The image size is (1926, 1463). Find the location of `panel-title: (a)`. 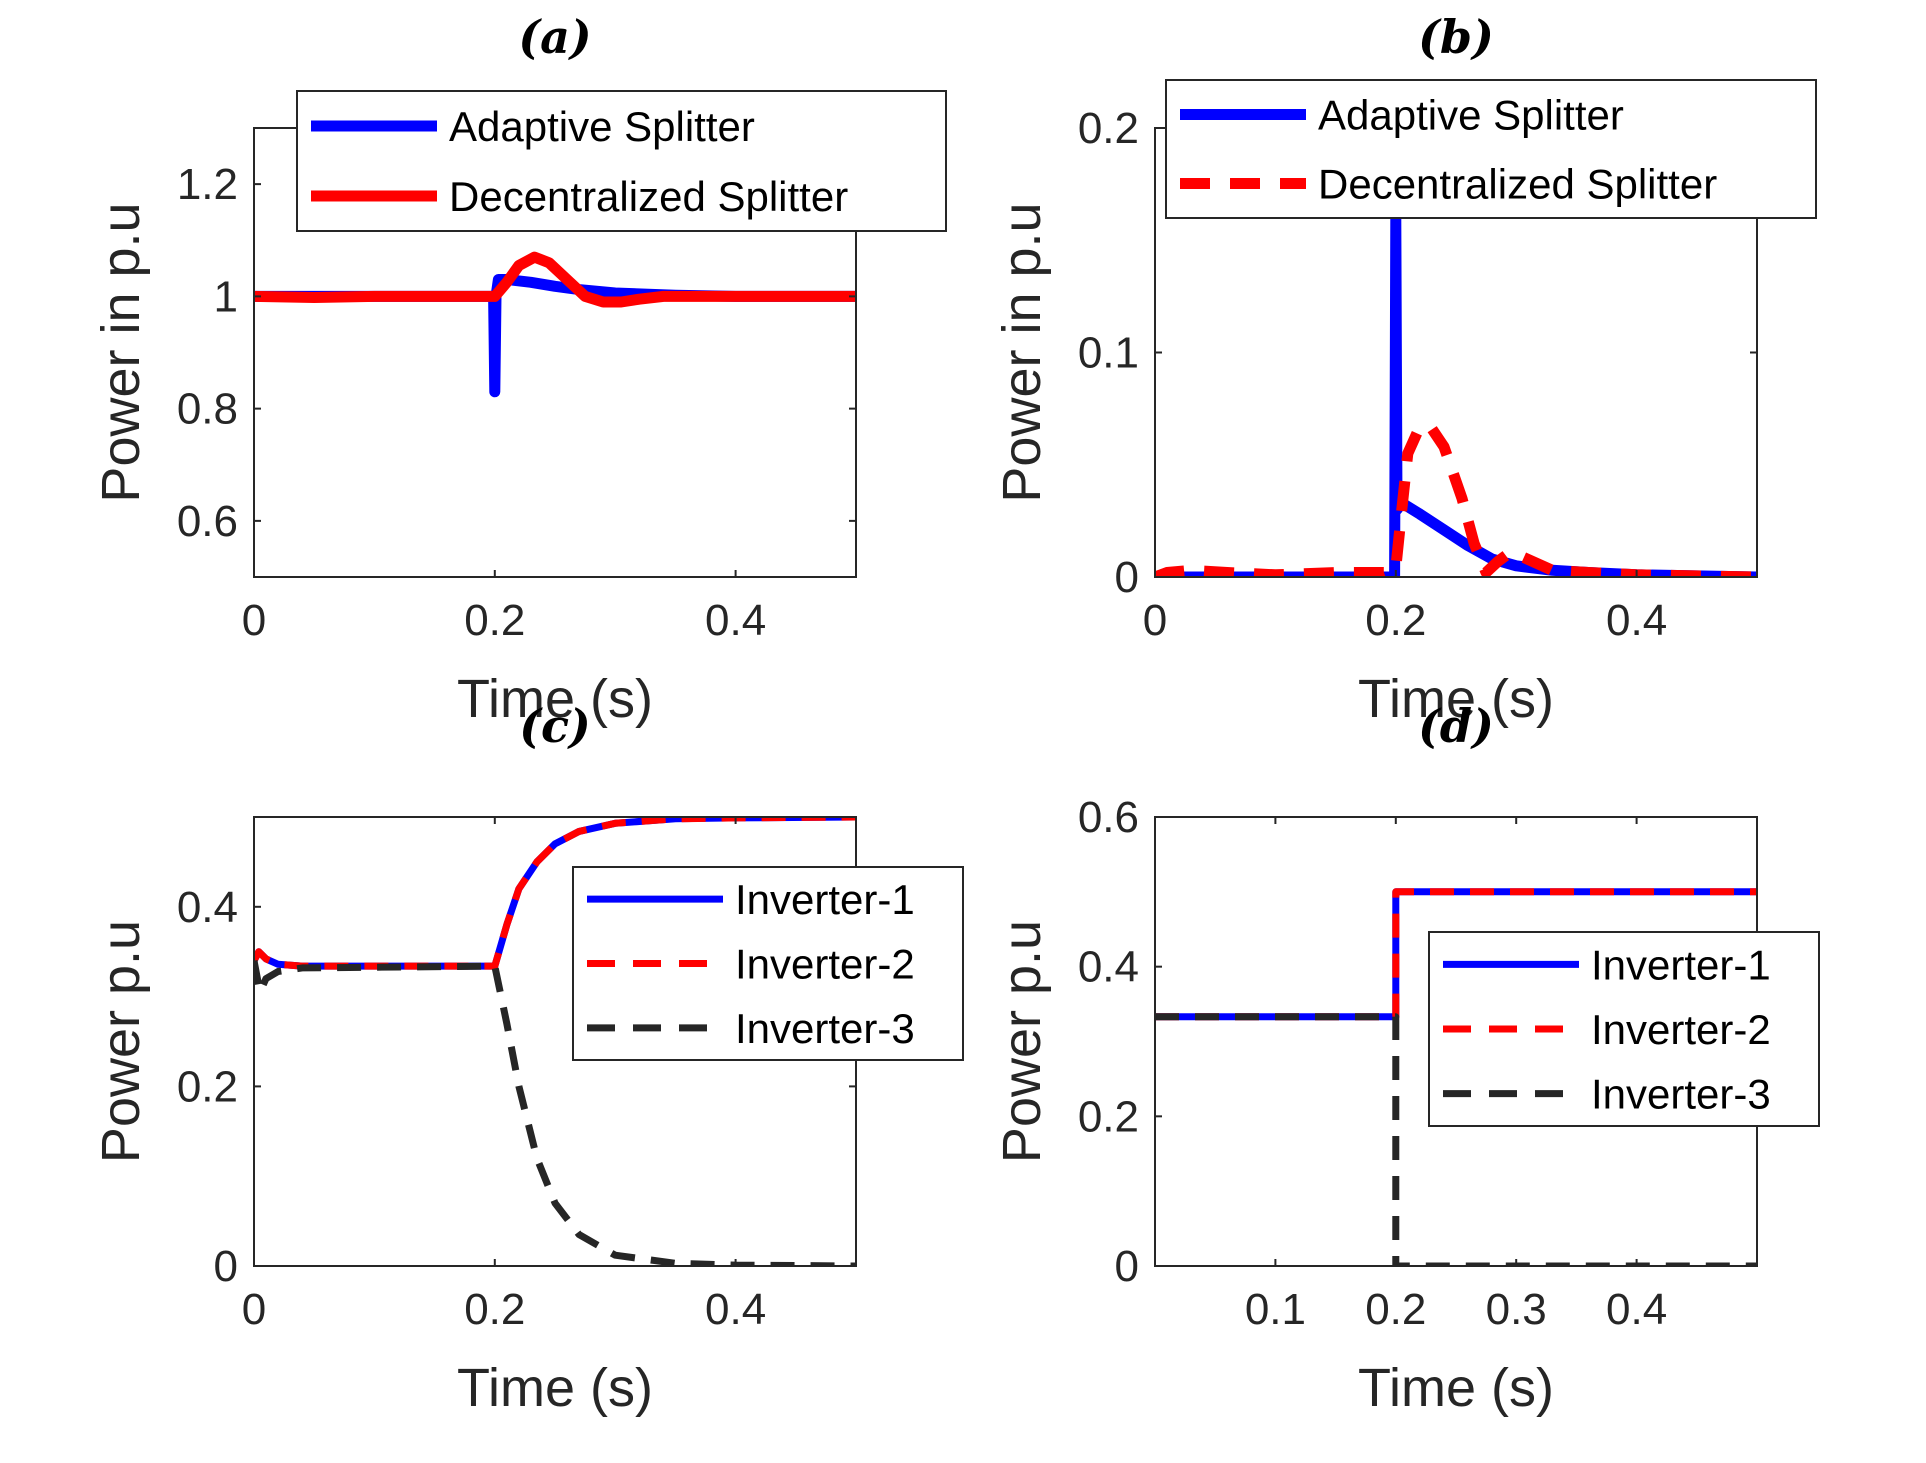

panel-title: (a) is located at coordinates (554, 37).